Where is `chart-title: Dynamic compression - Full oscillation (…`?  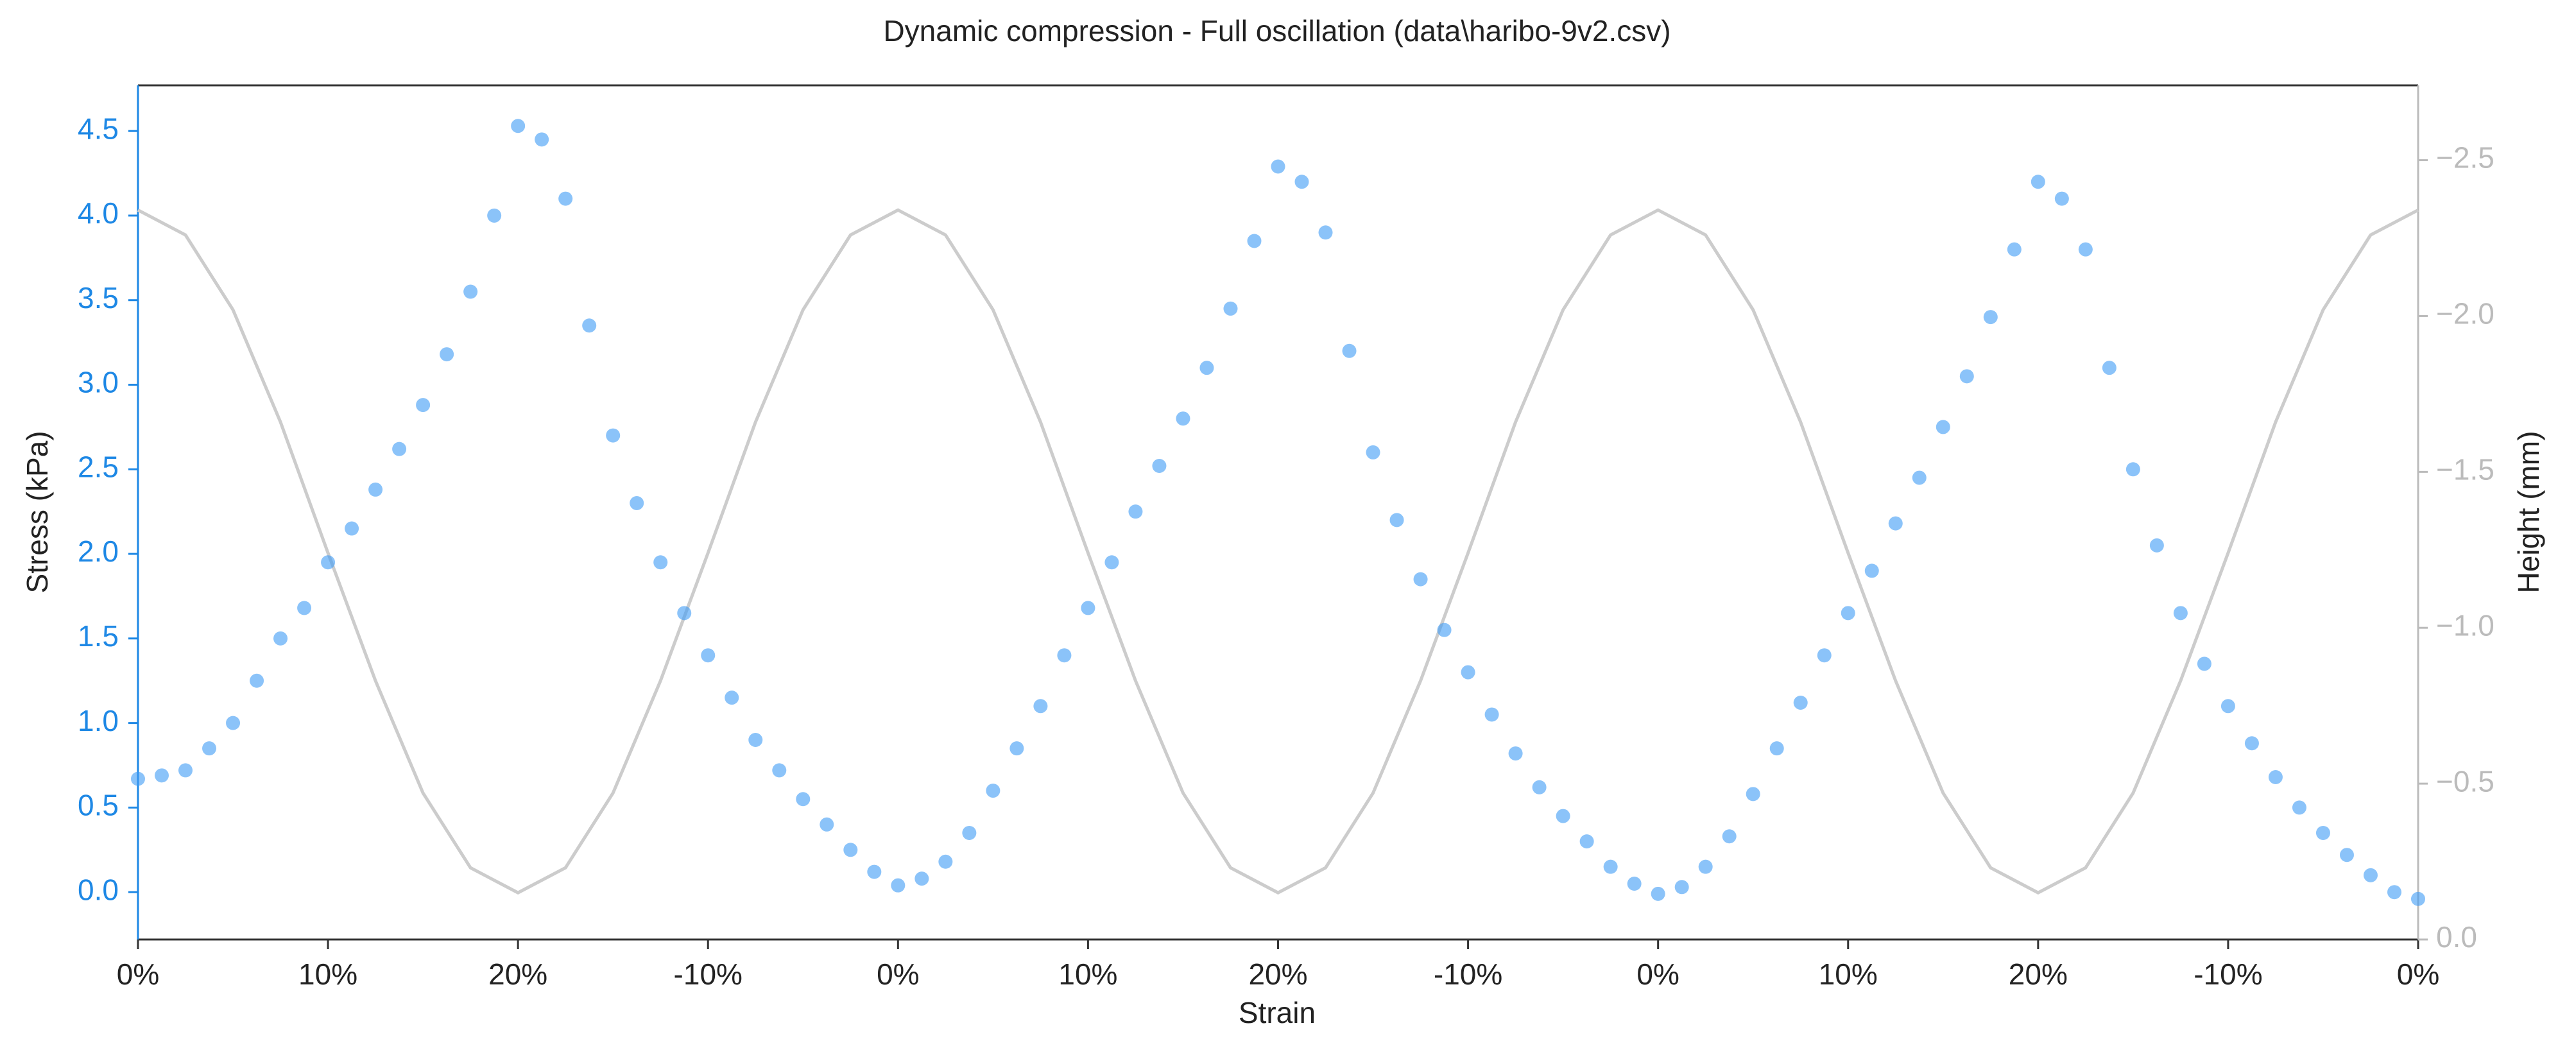 chart-title: Dynamic compression - Full oscillation (… is located at coordinates (1276, 30).